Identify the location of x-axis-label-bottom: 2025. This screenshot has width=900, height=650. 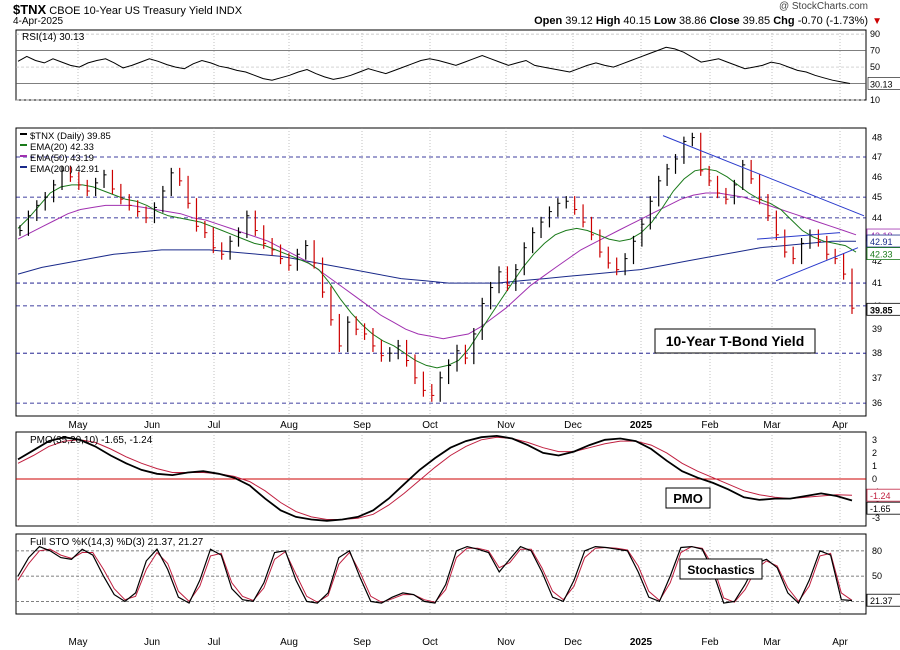
(641, 642).